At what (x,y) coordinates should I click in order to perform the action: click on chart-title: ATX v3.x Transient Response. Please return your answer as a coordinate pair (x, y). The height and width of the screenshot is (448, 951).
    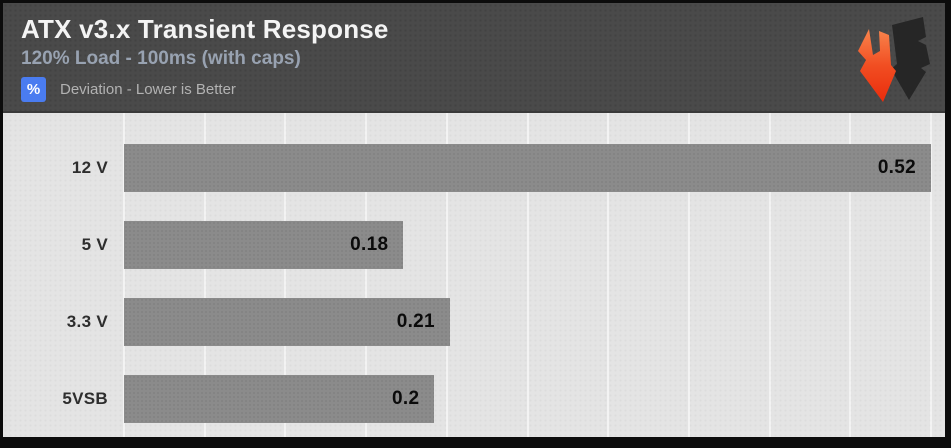
    Looking at the image, I should click on (205, 29).